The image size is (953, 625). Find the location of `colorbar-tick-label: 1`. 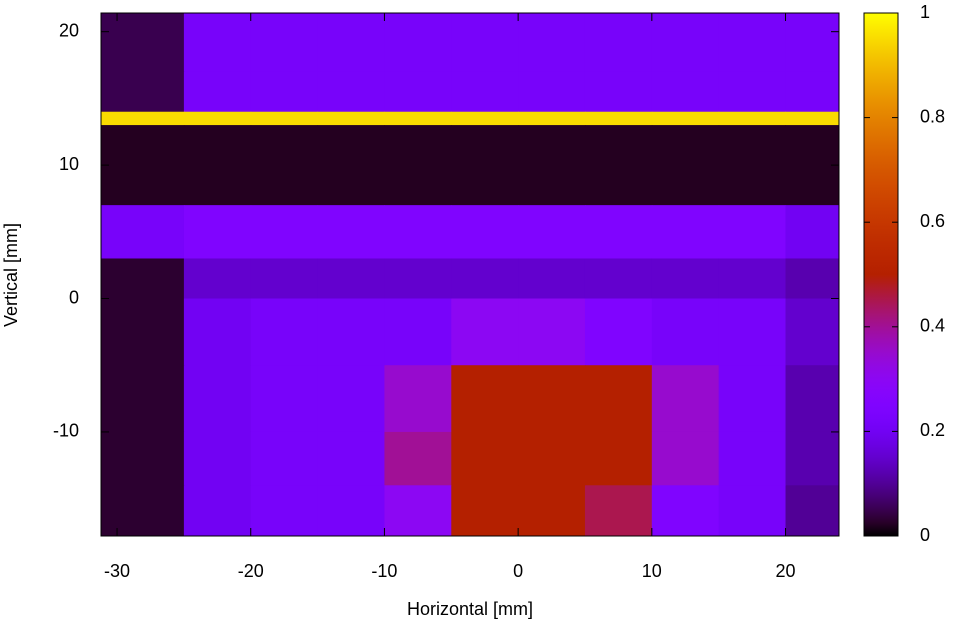

colorbar-tick-label: 1 is located at coordinates (925, 12).